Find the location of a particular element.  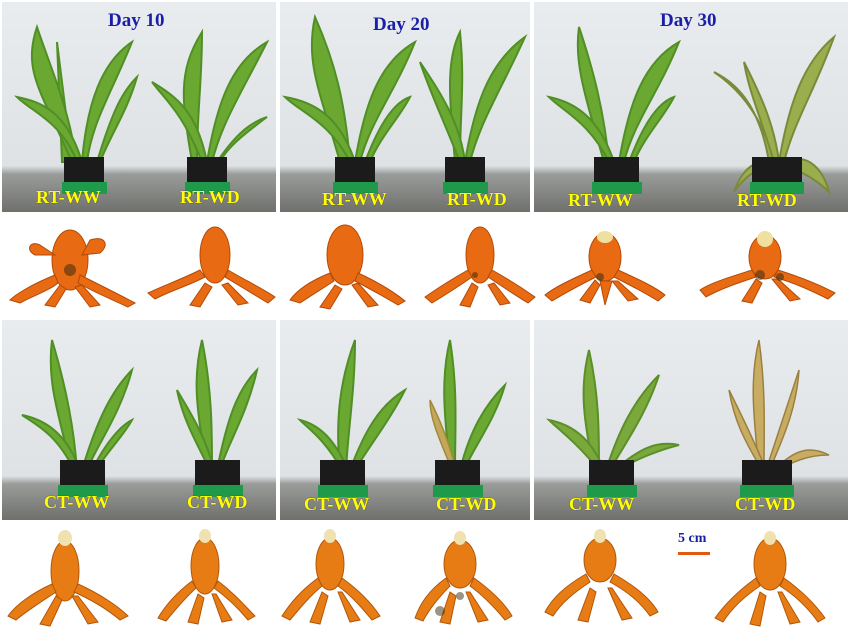

rt-rhizomes-row is located at coordinates (422, 267).